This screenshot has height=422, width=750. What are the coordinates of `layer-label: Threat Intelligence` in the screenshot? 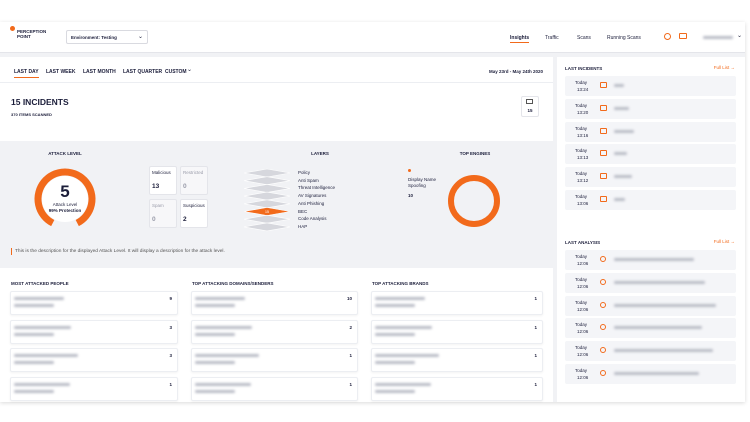 It's located at (317, 188).